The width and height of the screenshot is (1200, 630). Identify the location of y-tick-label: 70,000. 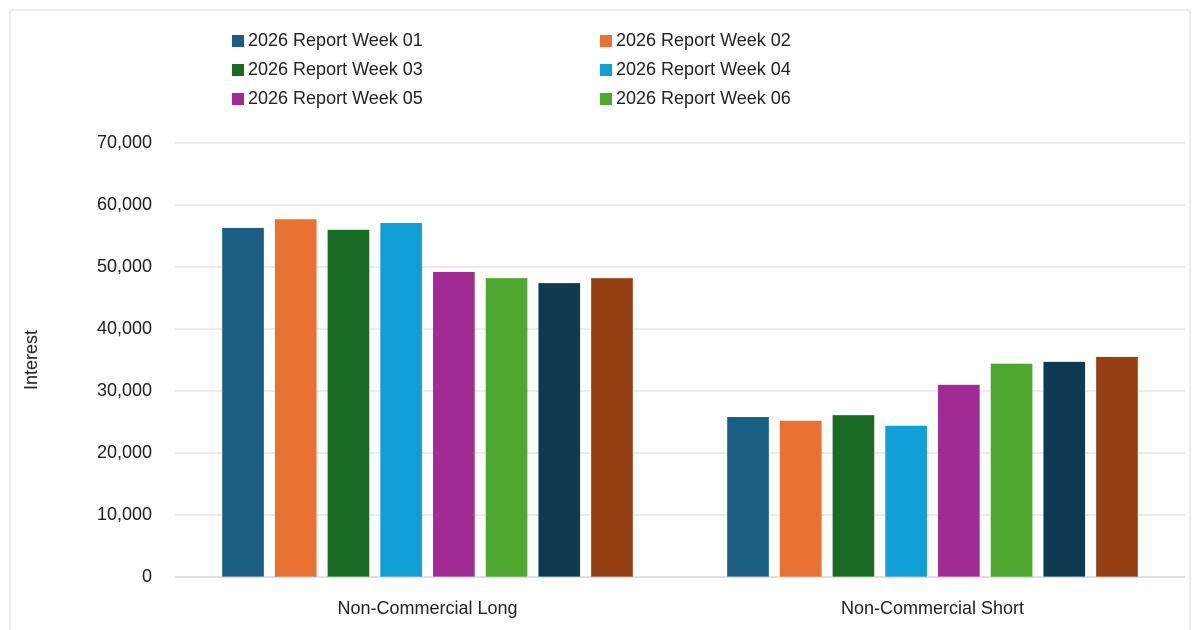
(124, 142).